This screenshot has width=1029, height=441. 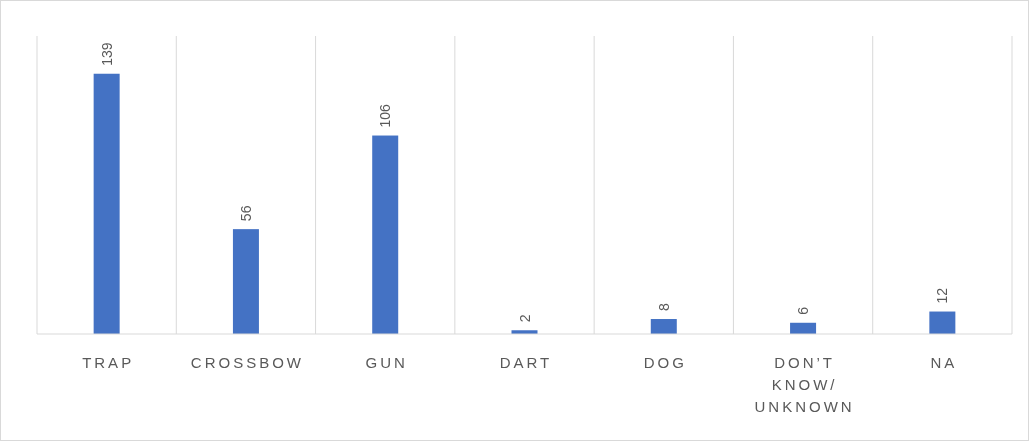 I want to click on data-label: 12, so click(x=942, y=295).